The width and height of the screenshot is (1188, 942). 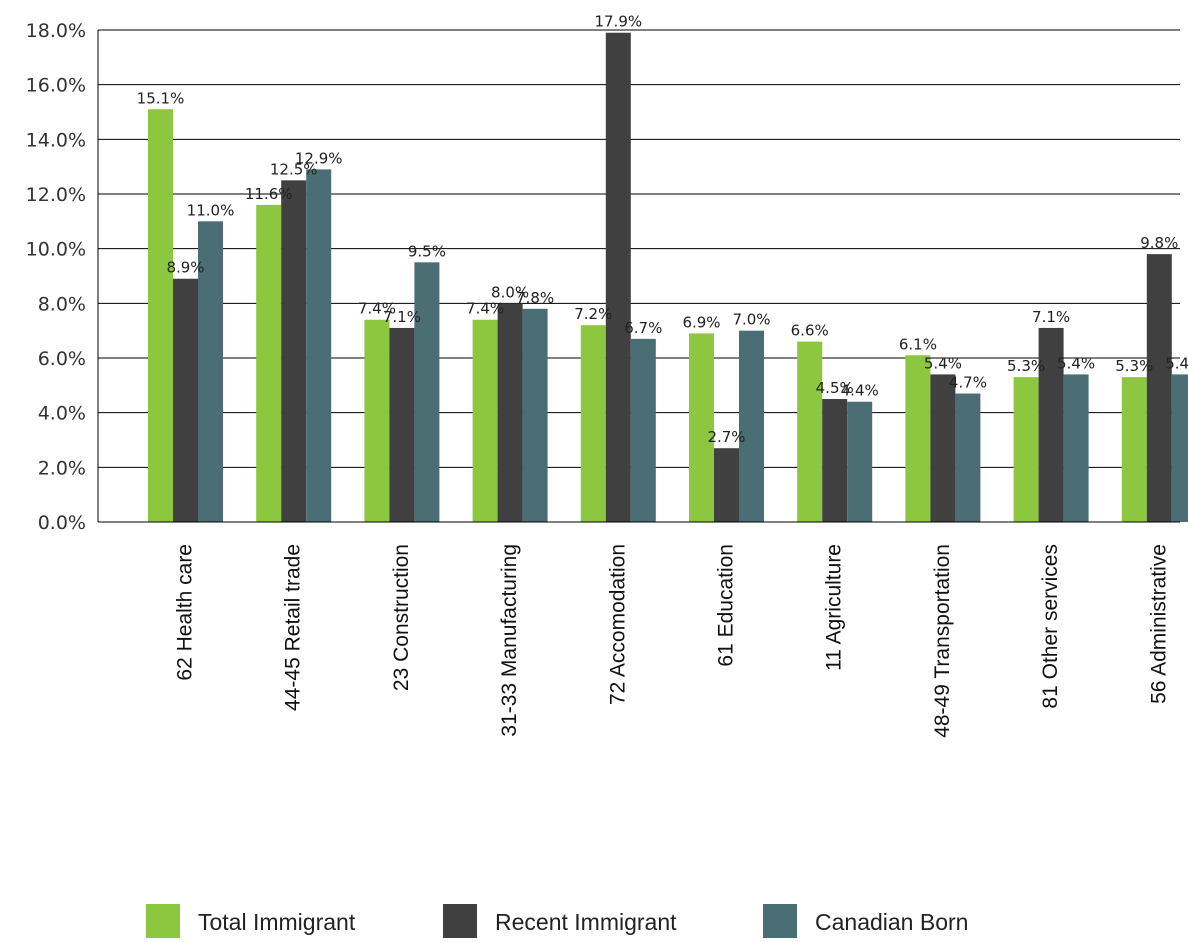 I want to click on y-tick-label: 4.0%, so click(x=62, y=414).